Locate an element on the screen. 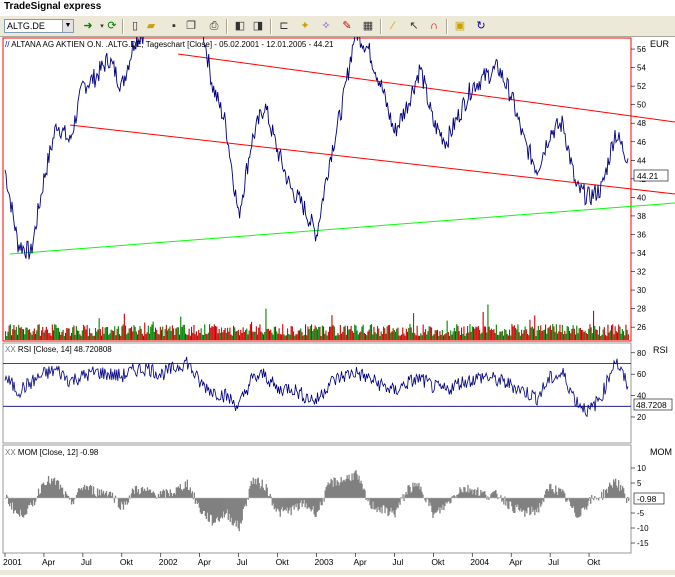  pointer-icon: ↖ is located at coordinates (414, 26).